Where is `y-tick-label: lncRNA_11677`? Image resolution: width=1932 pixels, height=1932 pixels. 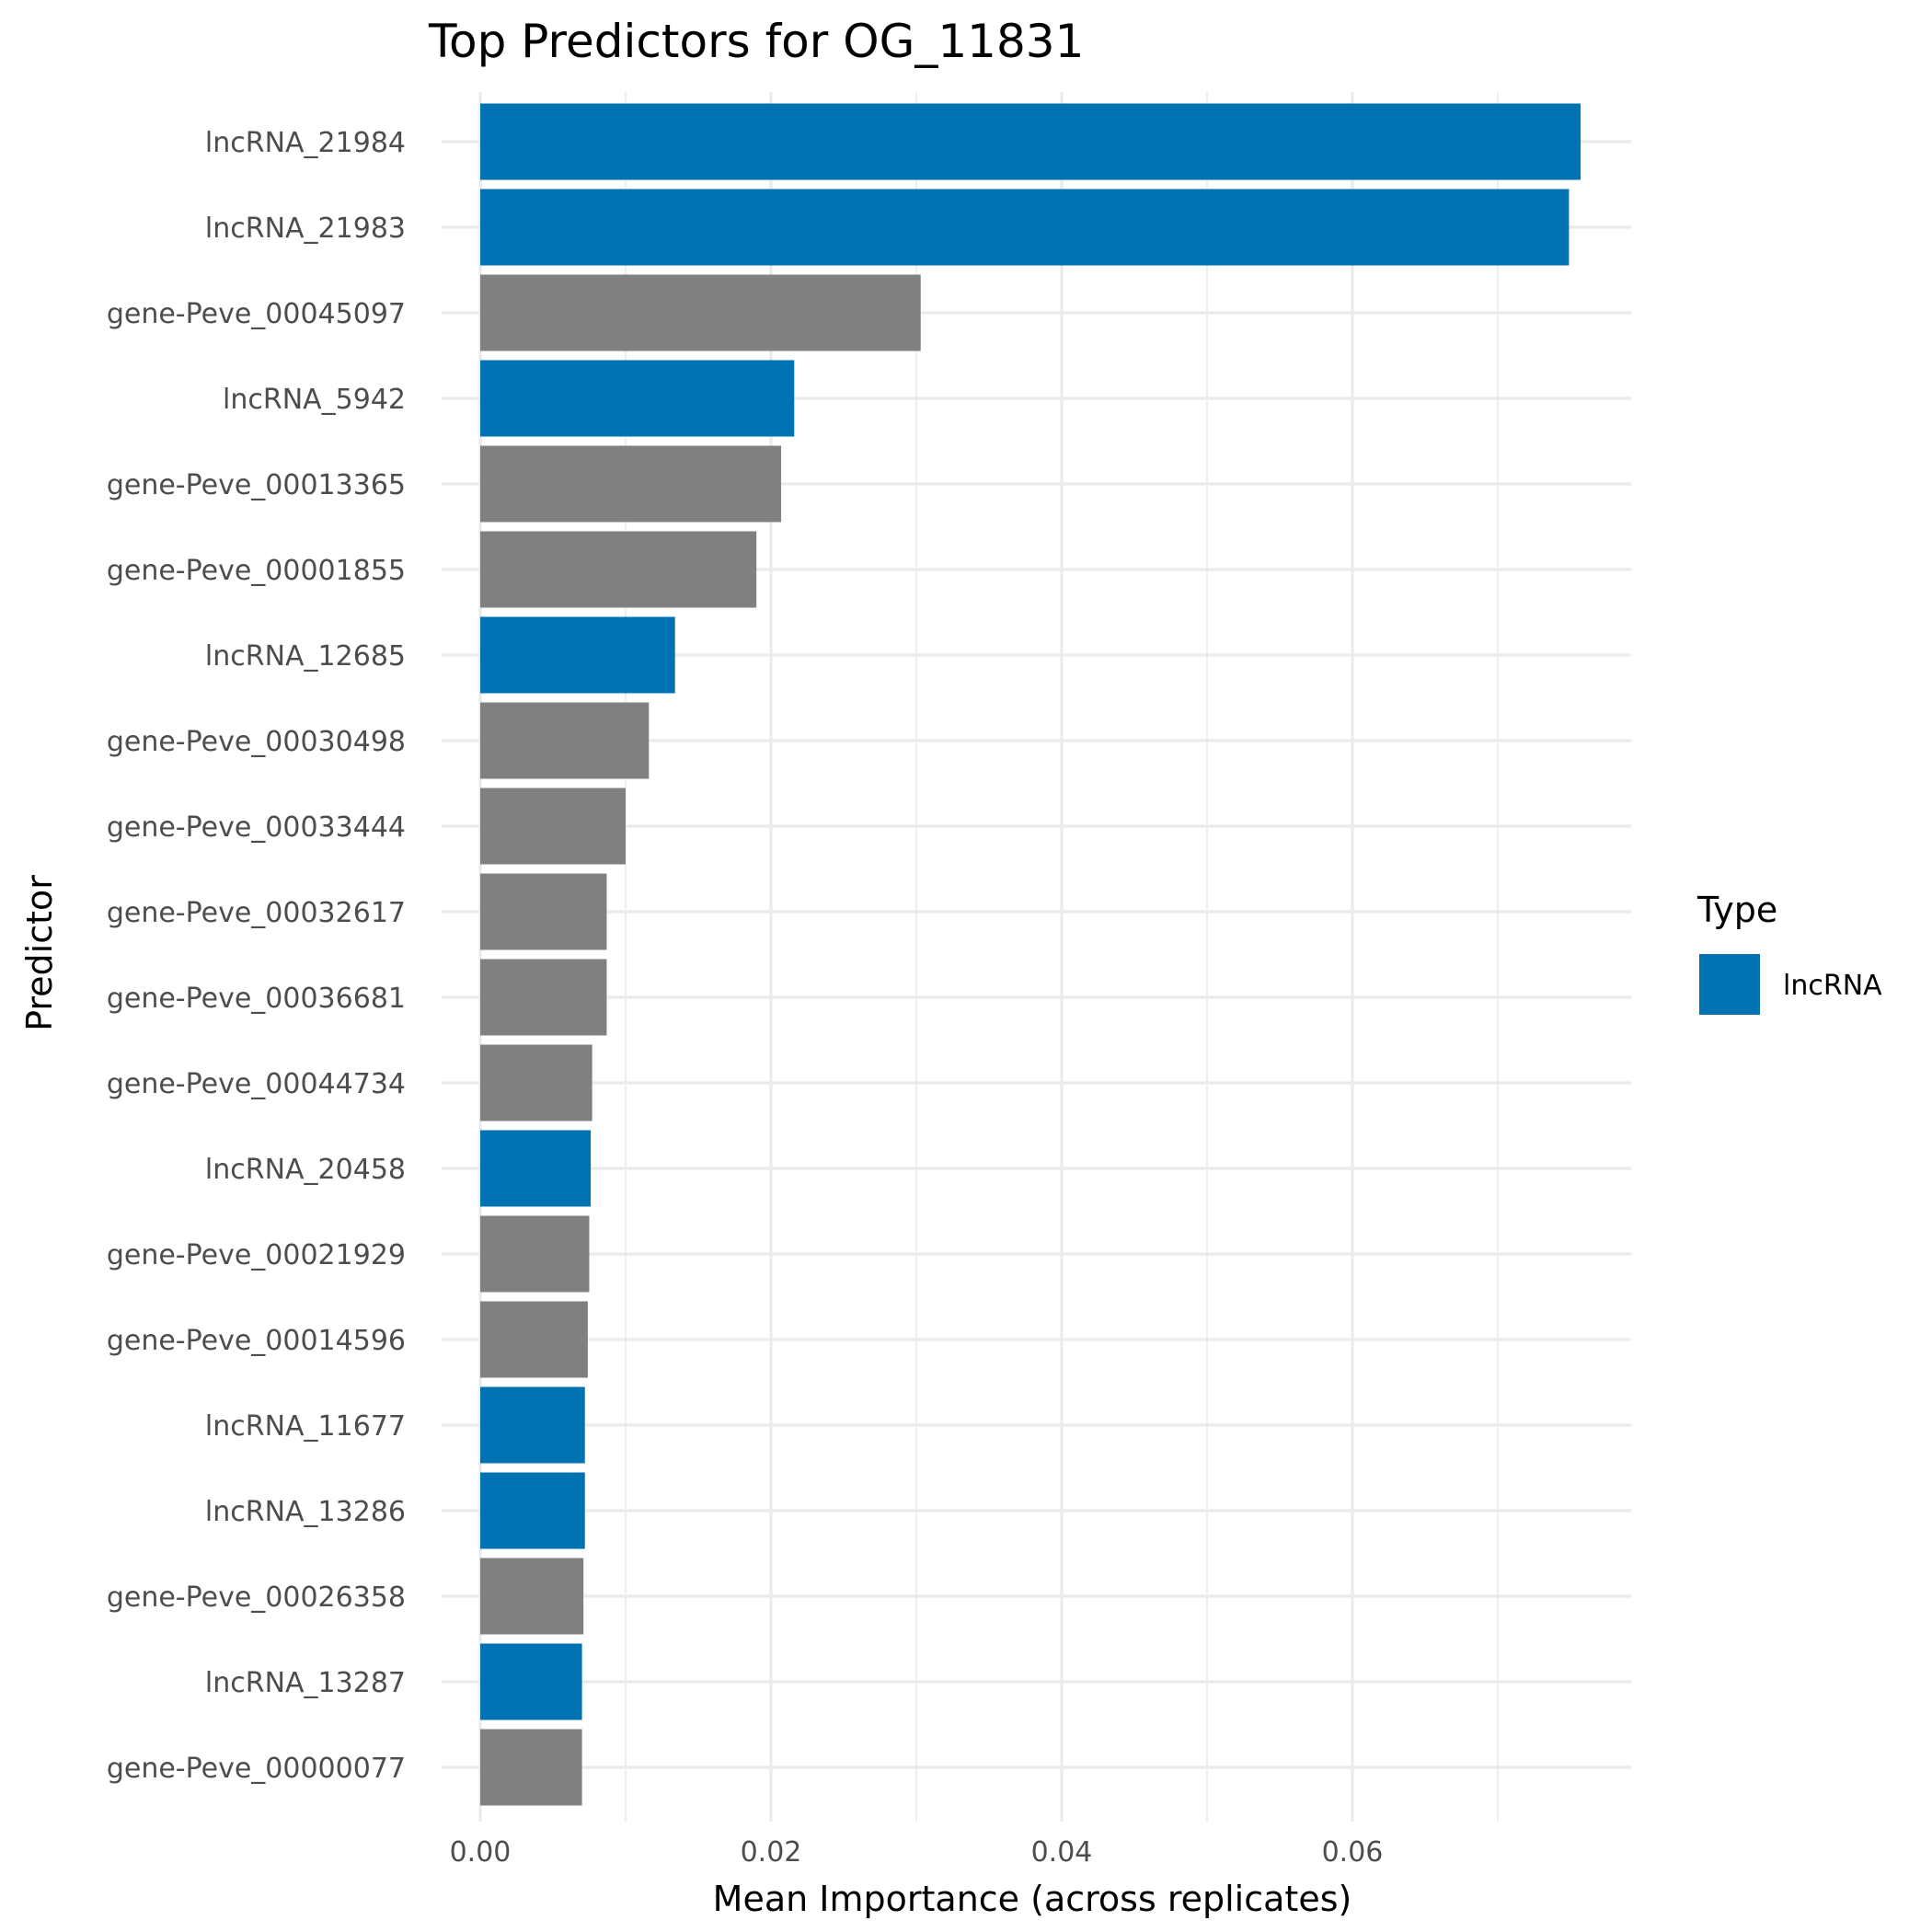
y-tick-label: lncRNA_11677 is located at coordinates (305, 1426).